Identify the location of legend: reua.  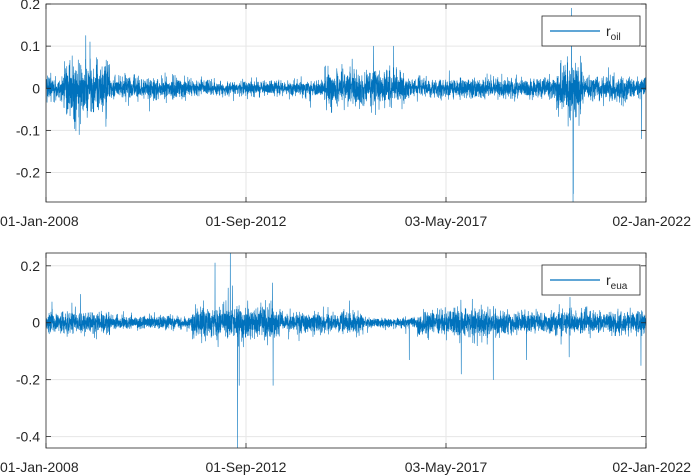
(591, 280).